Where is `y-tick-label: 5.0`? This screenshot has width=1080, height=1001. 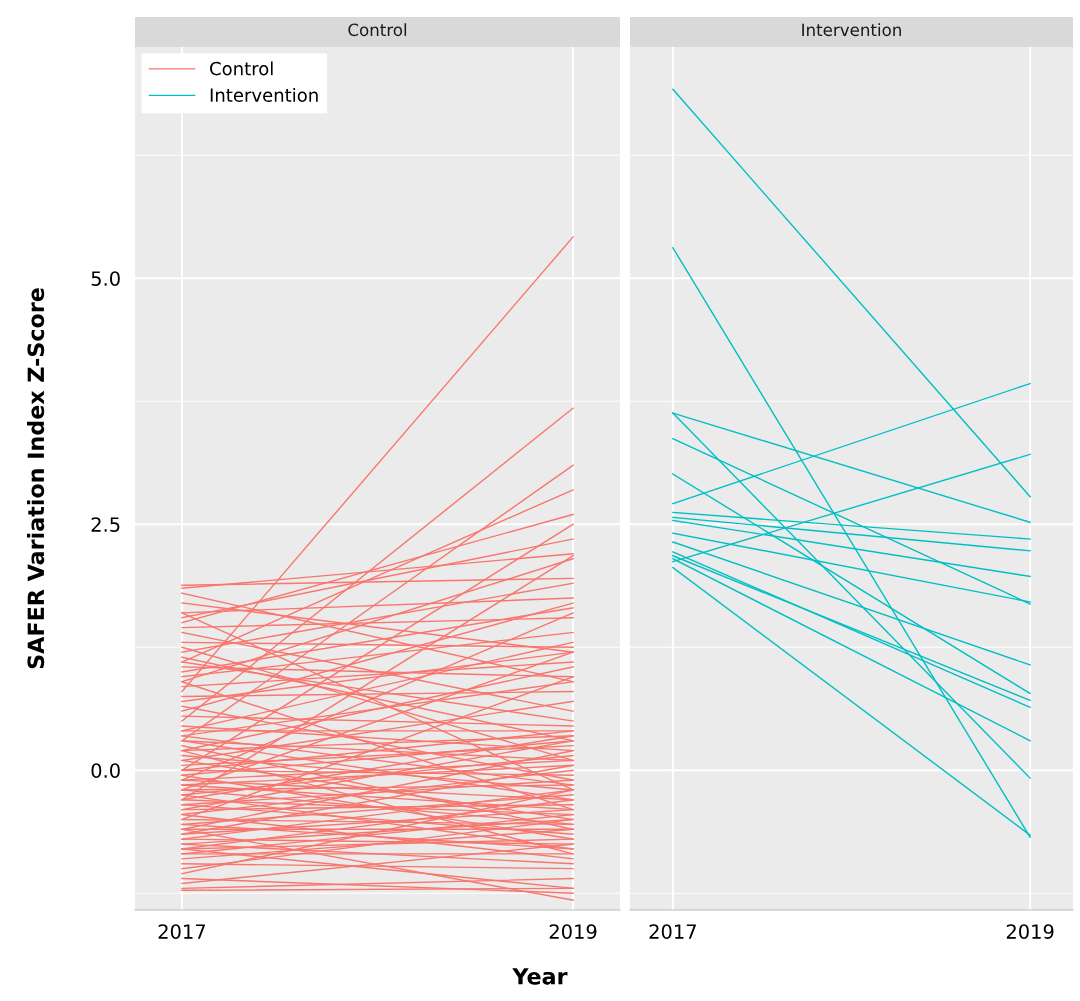 y-tick-label: 5.0 is located at coordinates (105, 278).